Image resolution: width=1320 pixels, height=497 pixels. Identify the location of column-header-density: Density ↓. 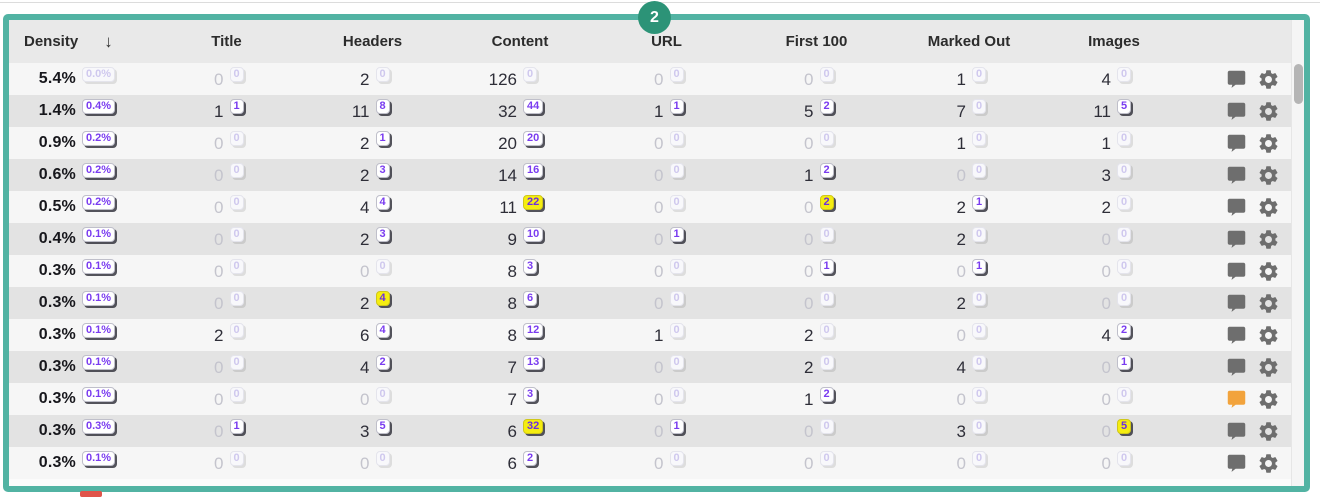
(81, 41).